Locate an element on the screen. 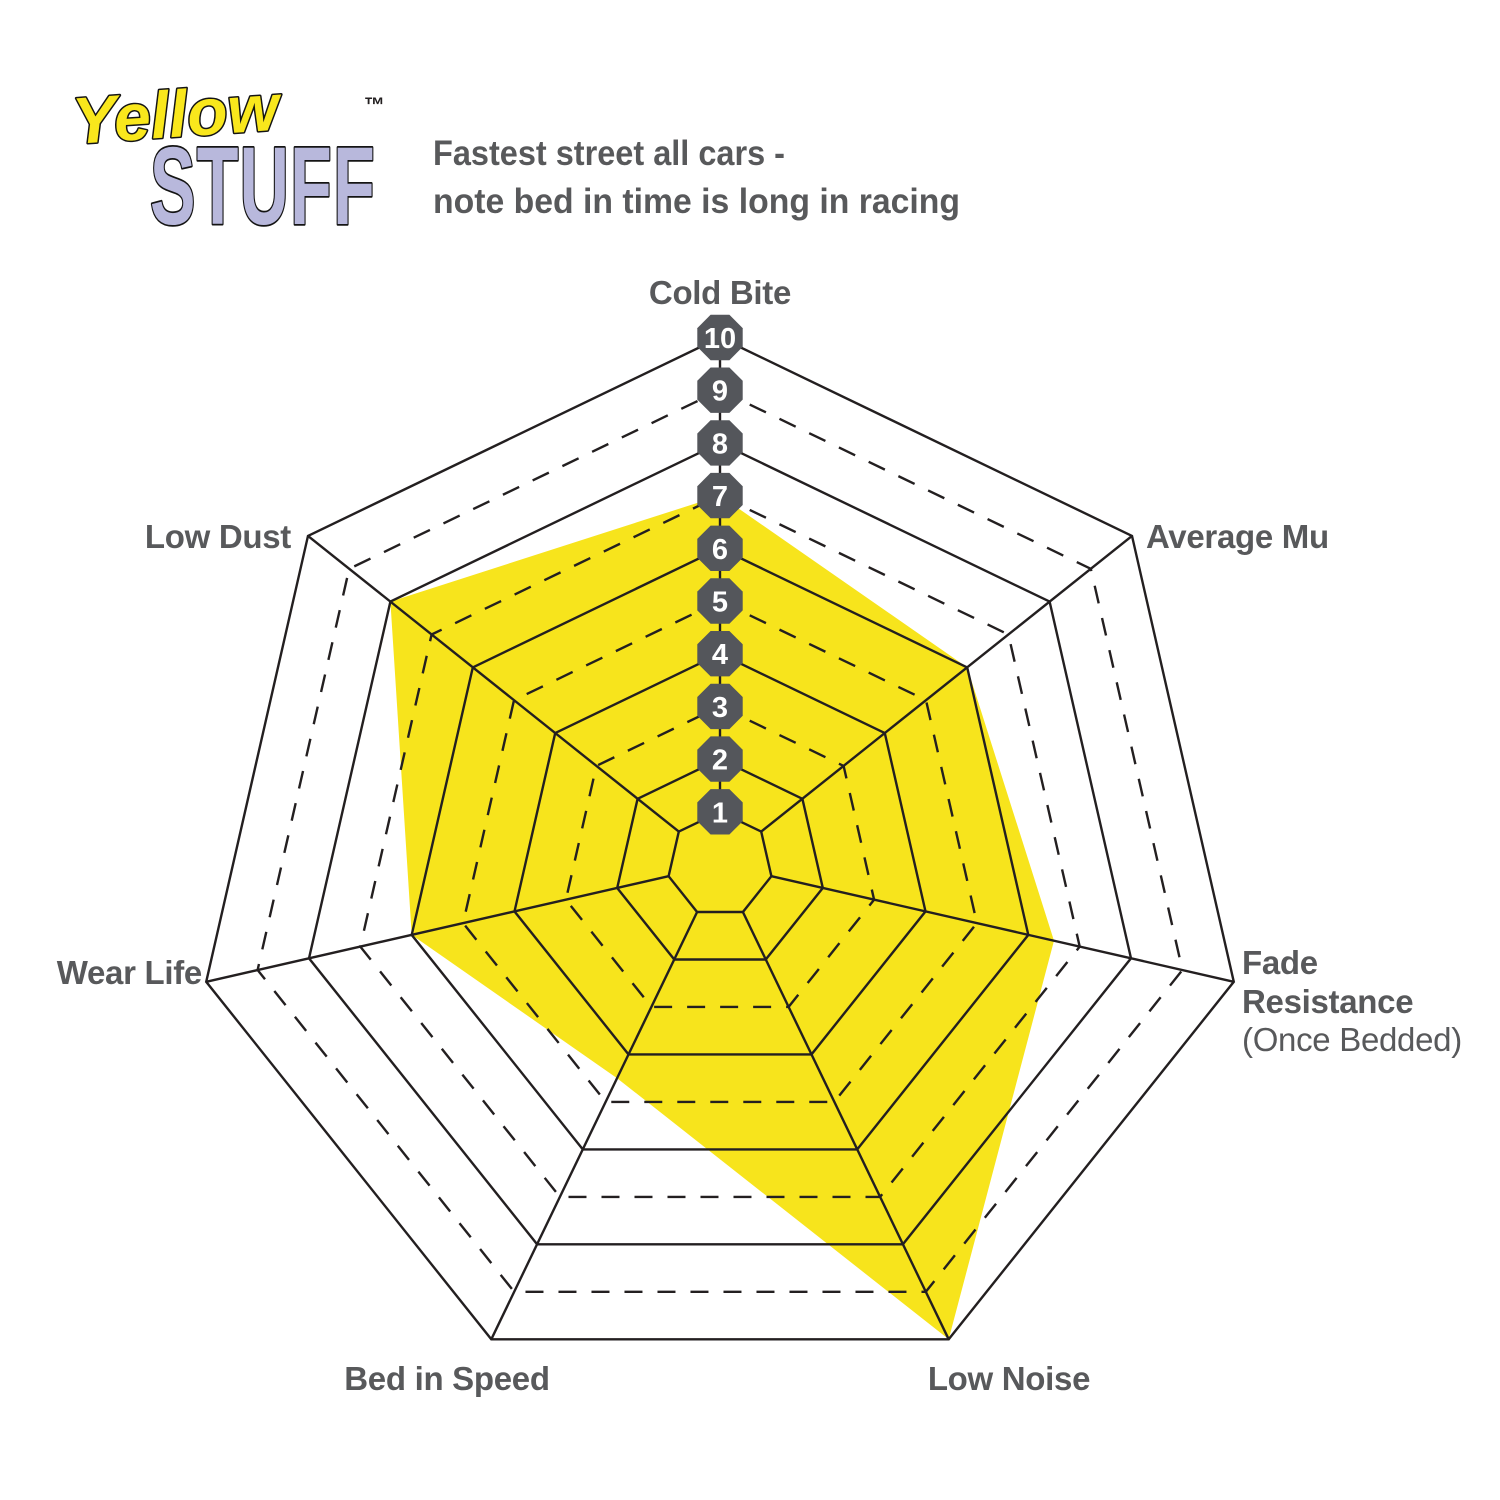  axis-spoke-bed-in-speed is located at coordinates (594, 1125).